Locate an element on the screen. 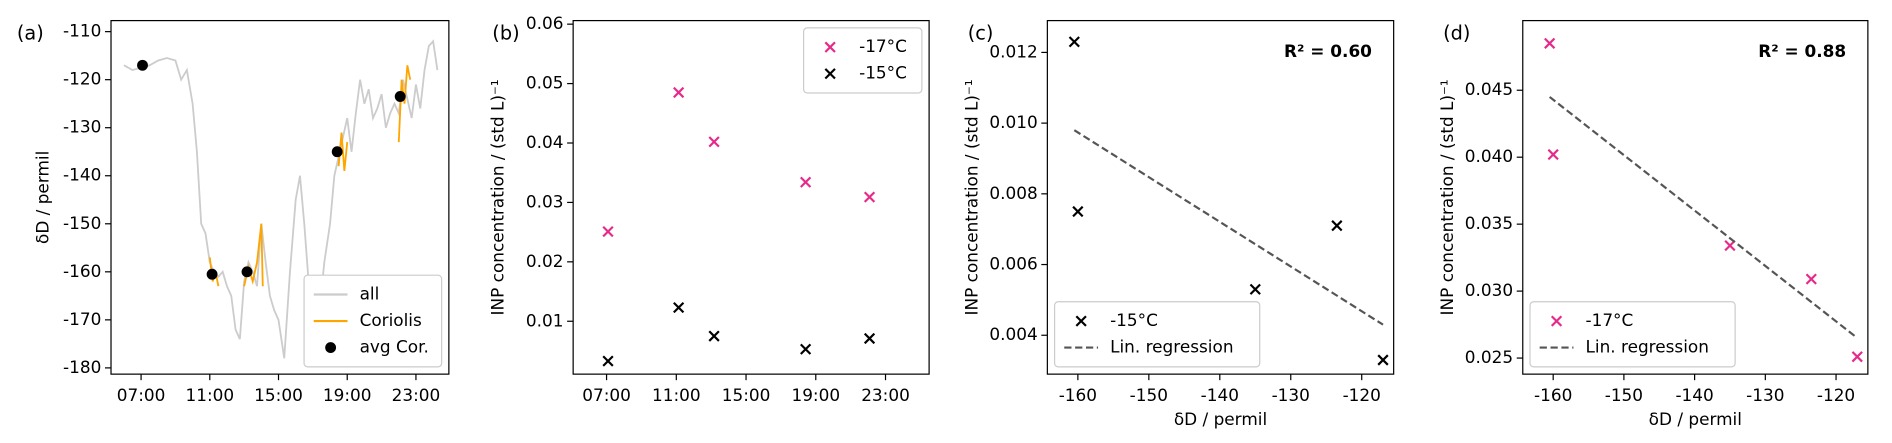 Image resolution: width=1892 pixels, height=443 pixels. y-tick-label: 0.040 is located at coordinates (1489, 156).